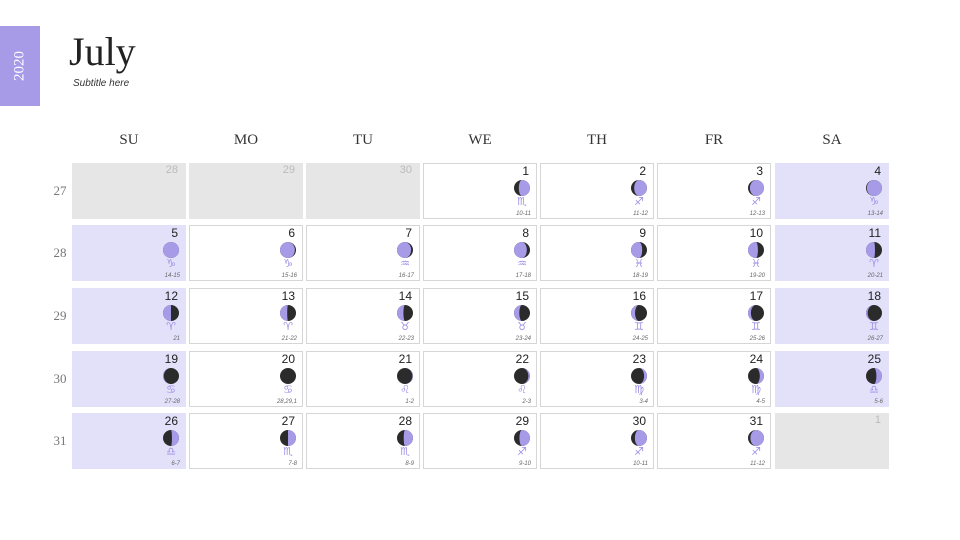 Image resolution: width=960 pixels, height=540 pixels. Describe the element at coordinates (639, 389) in the screenshot. I see `zodiac-sign-icon: ♍︎` at that location.